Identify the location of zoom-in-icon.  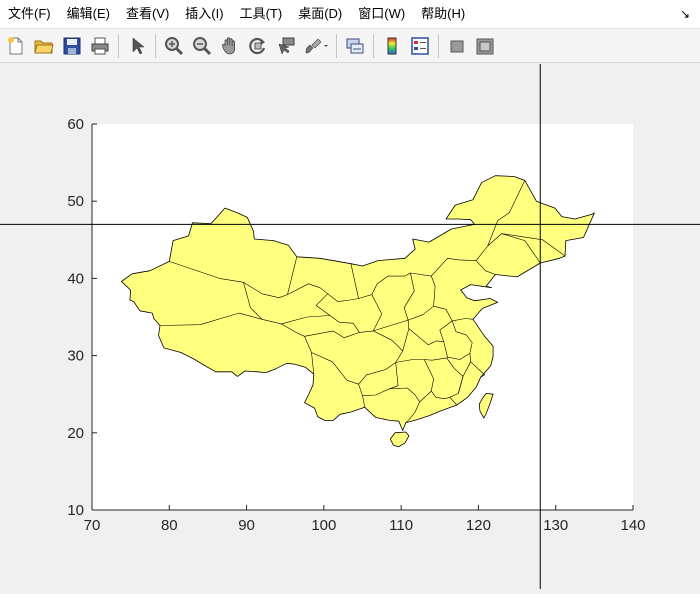
(174, 46).